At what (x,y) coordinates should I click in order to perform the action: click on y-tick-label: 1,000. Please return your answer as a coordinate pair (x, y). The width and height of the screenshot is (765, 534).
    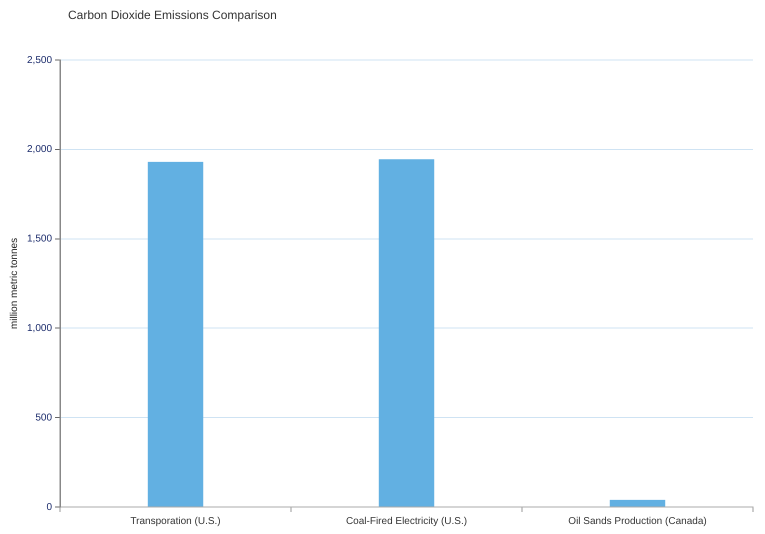
    Looking at the image, I should click on (39, 328).